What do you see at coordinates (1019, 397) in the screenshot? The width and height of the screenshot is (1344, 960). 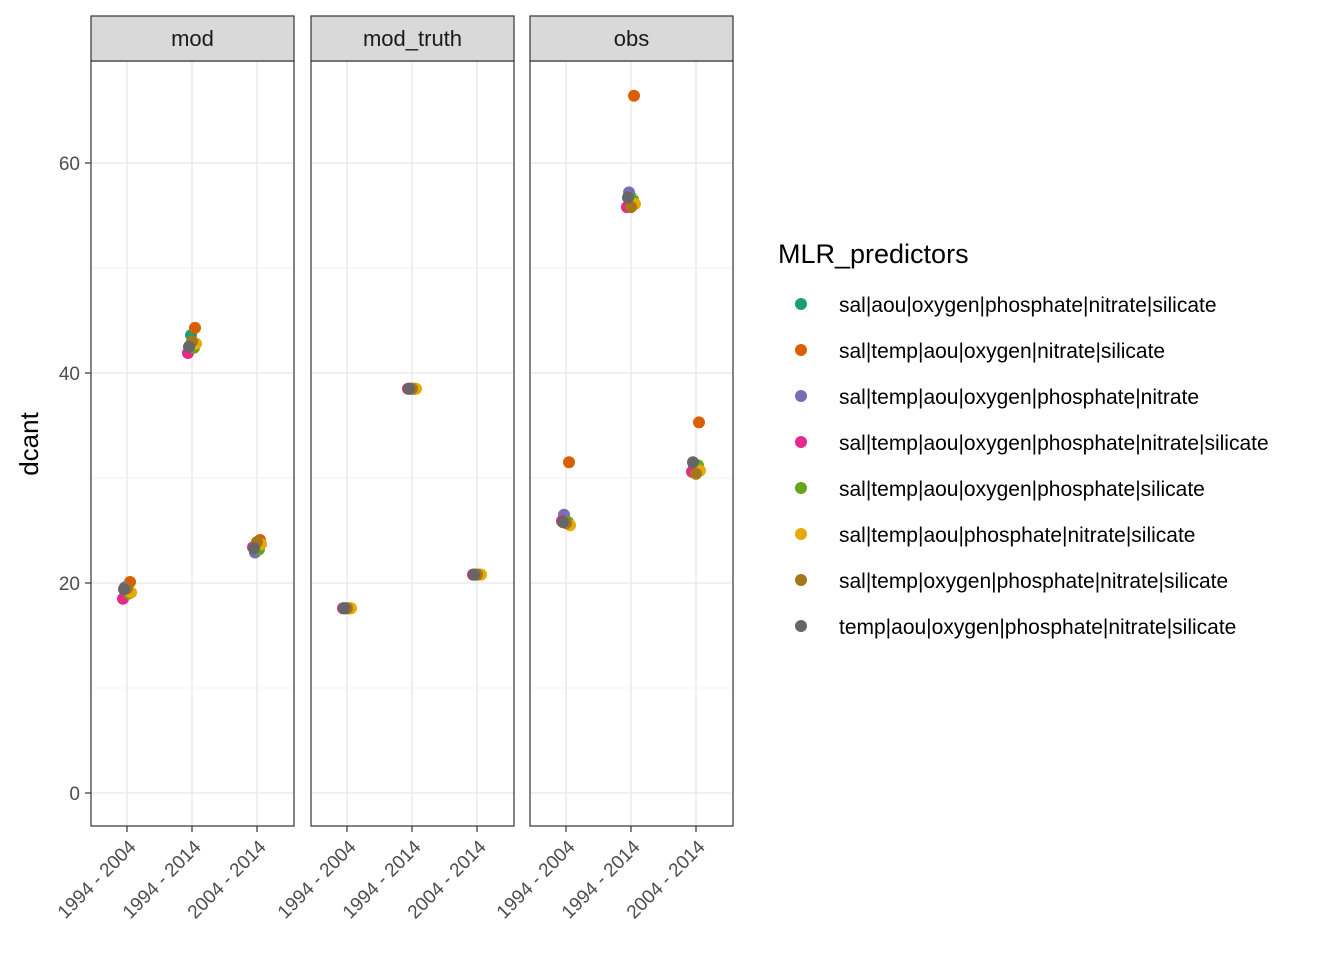 I see `legend-label: sal|temp|aou|oxygen|phosphate|nitrate` at bounding box center [1019, 397].